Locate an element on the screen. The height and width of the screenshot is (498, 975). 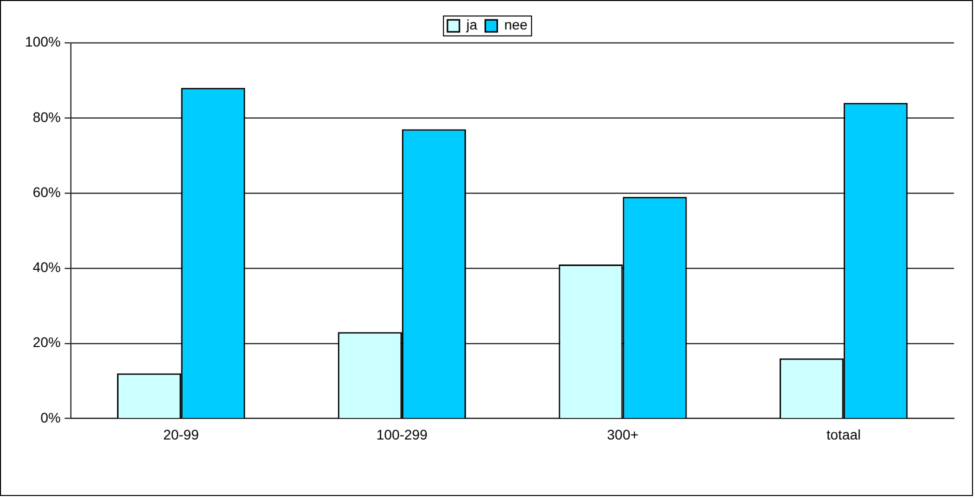
y-tick-label: 100% is located at coordinates (42, 42).